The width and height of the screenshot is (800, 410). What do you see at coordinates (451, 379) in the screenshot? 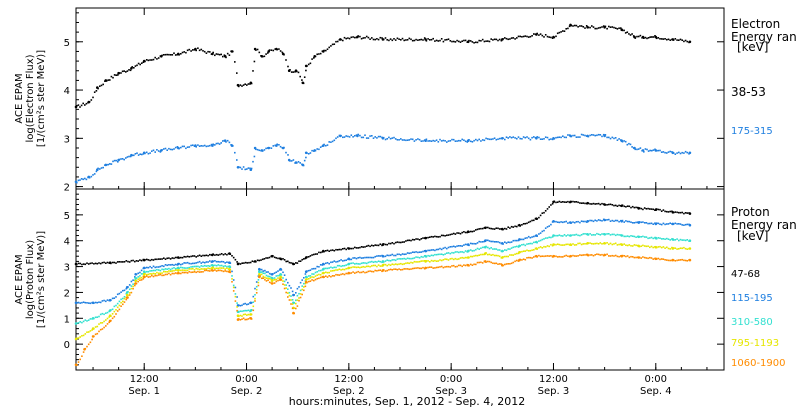
I see `time-tick-label: 0:00` at bounding box center [451, 379].